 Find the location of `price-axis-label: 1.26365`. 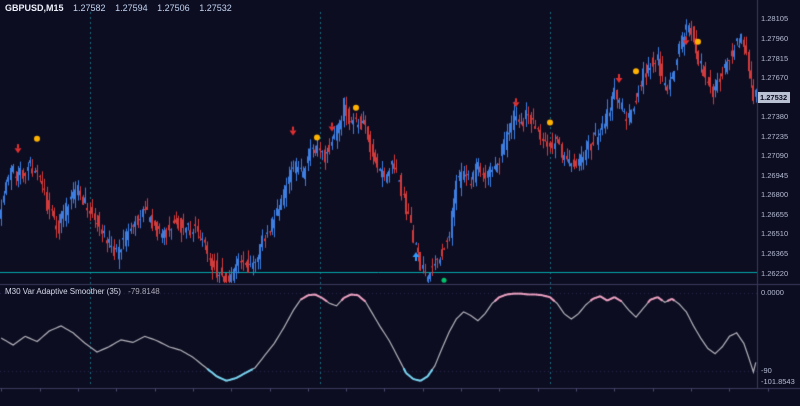

price-axis-label: 1.26365 is located at coordinates (775, 253).